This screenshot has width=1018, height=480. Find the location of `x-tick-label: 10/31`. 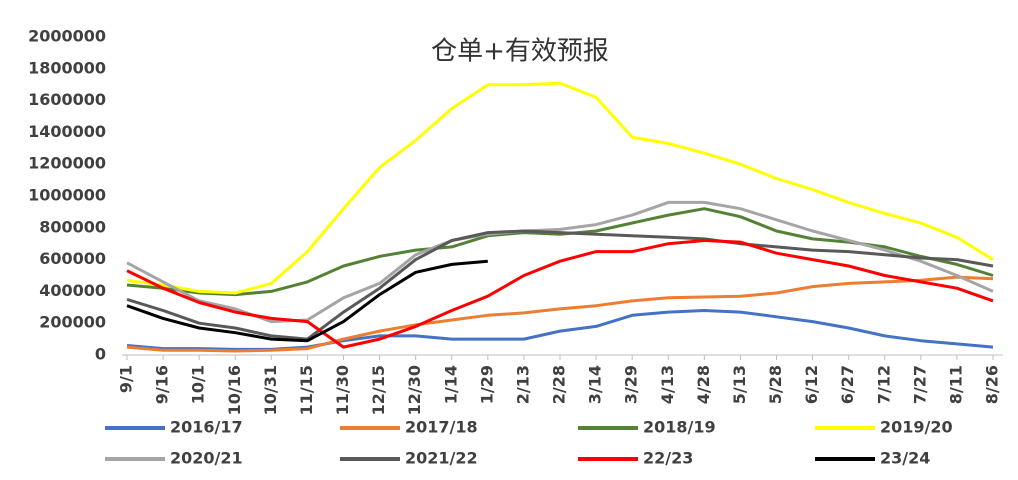

x-tick-label: 10/31 is located at coordinates (270, 390).